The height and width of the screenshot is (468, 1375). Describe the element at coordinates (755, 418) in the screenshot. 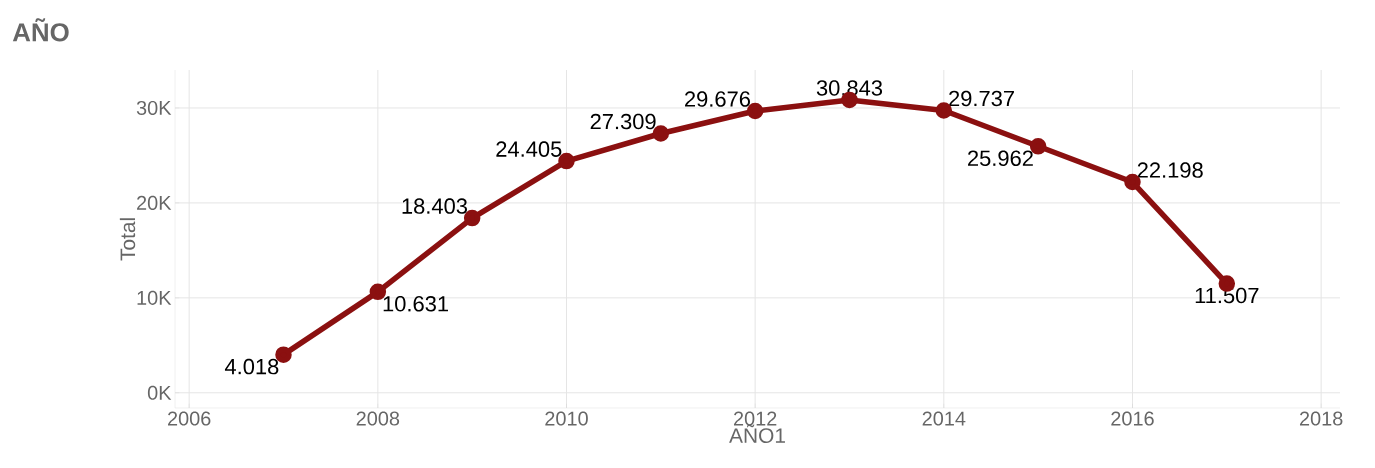

I see `x-tick-label: 2012` at that location.